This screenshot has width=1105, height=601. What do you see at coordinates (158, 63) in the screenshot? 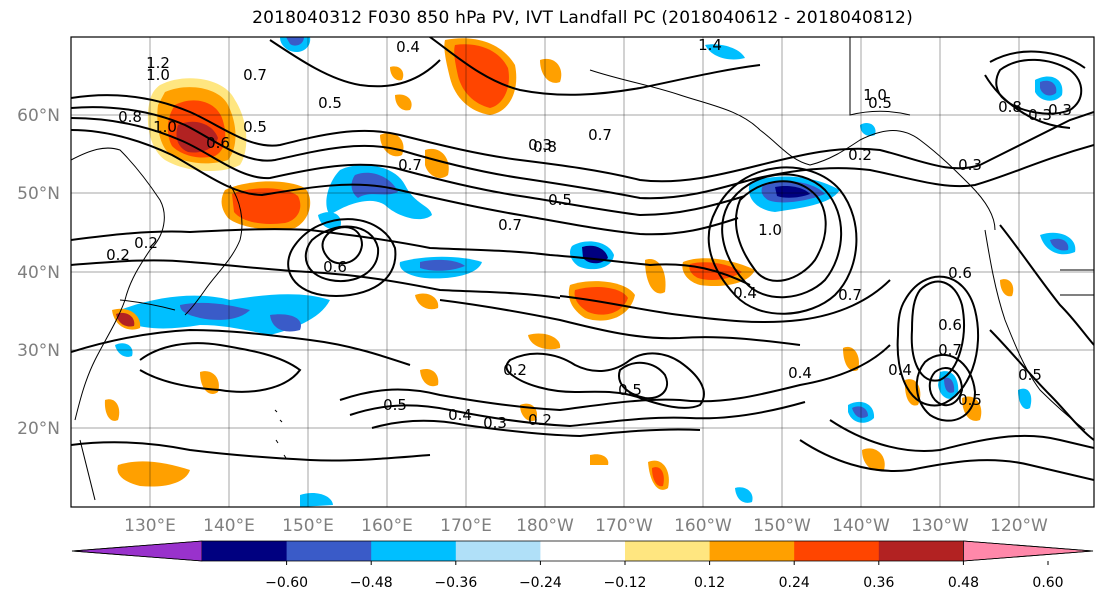
I see `contour-label: 1.2` at bounding box center [158, 63].